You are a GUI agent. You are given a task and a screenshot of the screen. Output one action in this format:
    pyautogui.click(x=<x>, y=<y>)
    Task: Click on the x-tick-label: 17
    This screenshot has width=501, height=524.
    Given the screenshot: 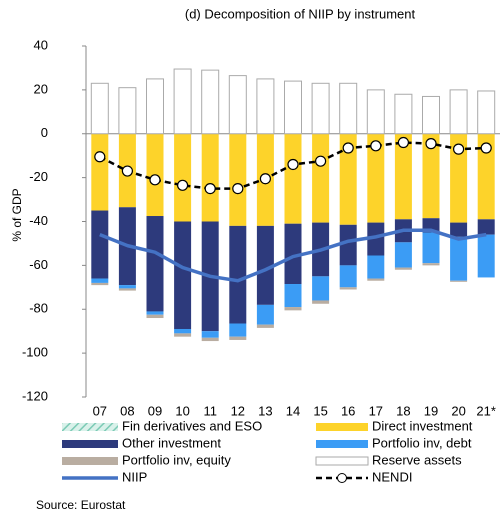 What is the action you would take?
    pyautogui.click(x=376, y=410)
    